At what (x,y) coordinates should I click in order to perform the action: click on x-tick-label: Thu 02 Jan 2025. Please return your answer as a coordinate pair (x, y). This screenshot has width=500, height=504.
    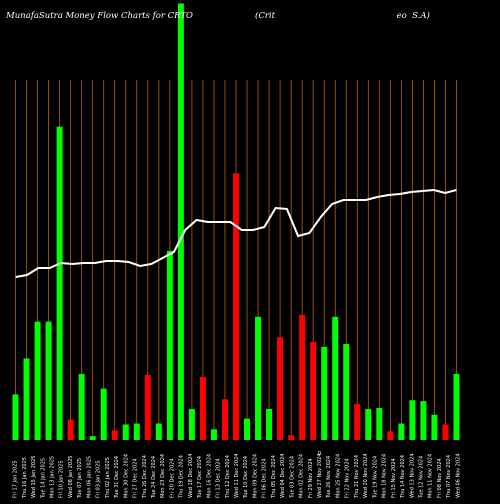
    Looking at the image, I should click on (108, 478).